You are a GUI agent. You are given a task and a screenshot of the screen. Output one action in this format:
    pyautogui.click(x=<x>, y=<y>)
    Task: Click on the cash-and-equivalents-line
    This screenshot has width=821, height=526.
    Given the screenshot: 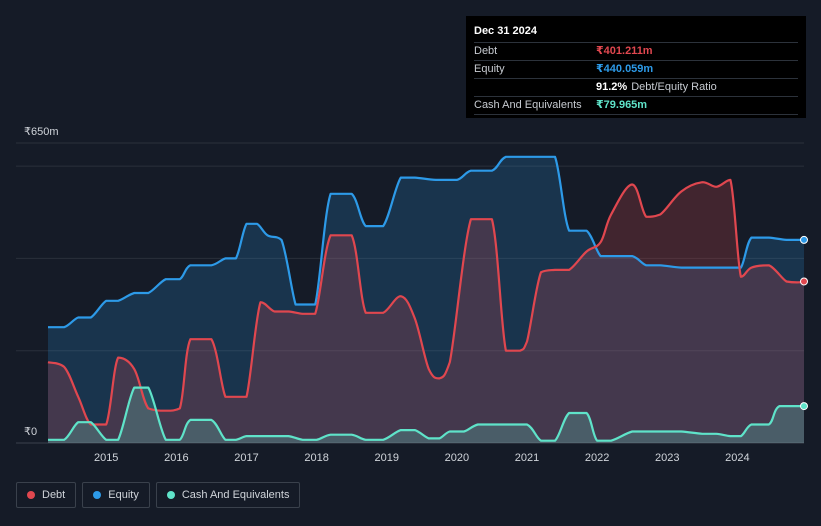 What is the action you would take?
    pyautogui.click(x=426, y=414)
    